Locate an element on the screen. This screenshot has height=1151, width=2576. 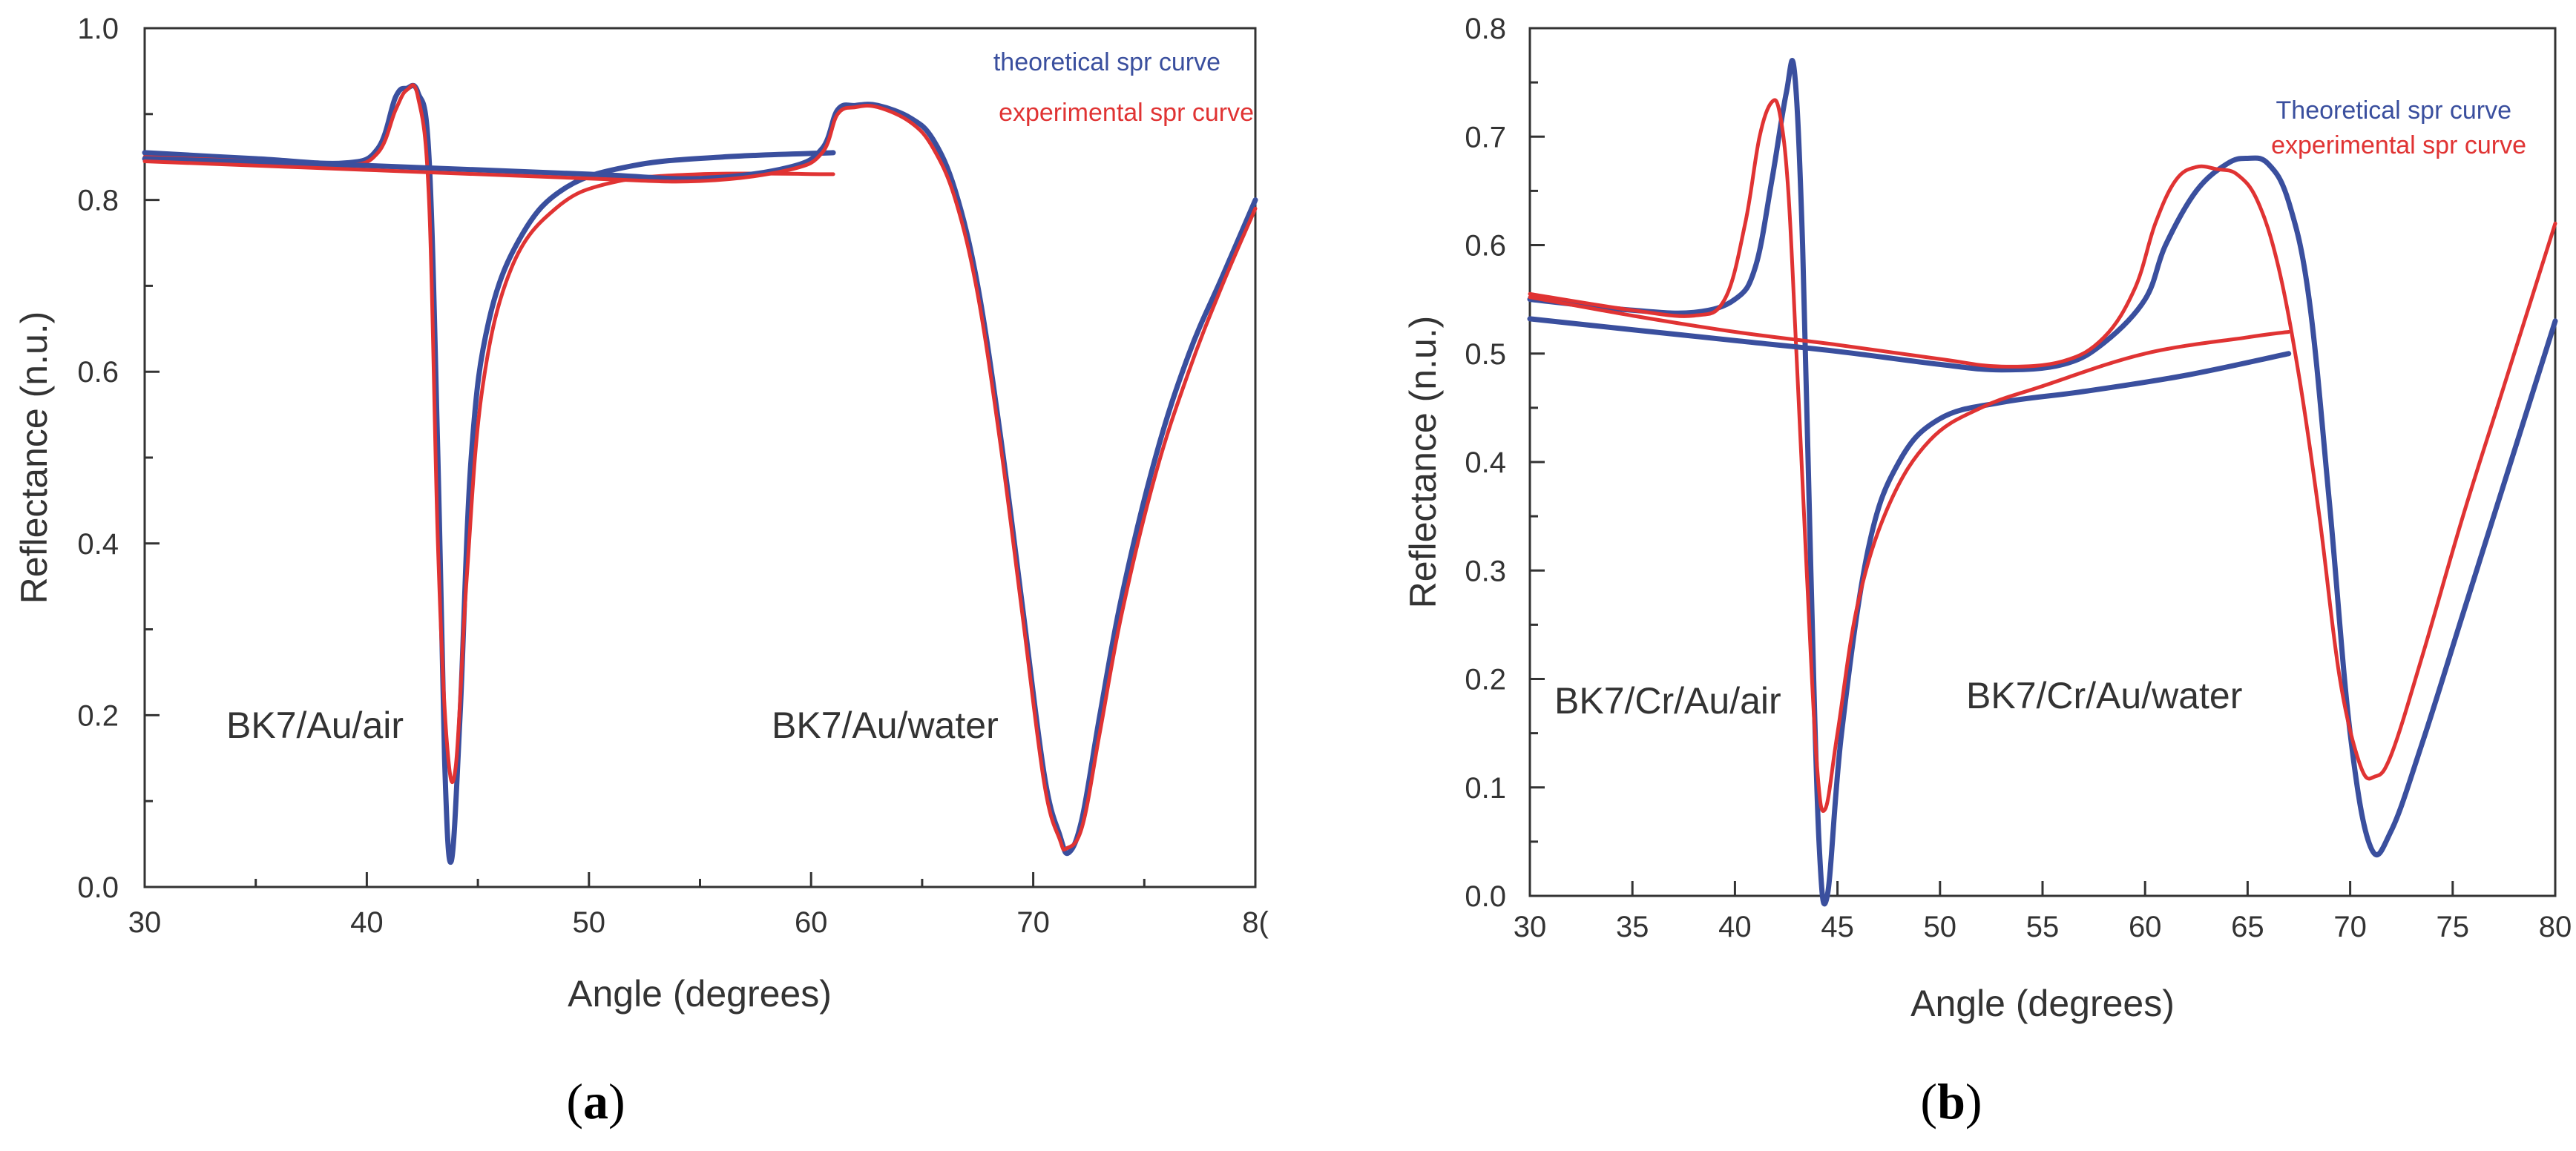
y-tick-label: 0.1 is located at coordinates (1485, 788).